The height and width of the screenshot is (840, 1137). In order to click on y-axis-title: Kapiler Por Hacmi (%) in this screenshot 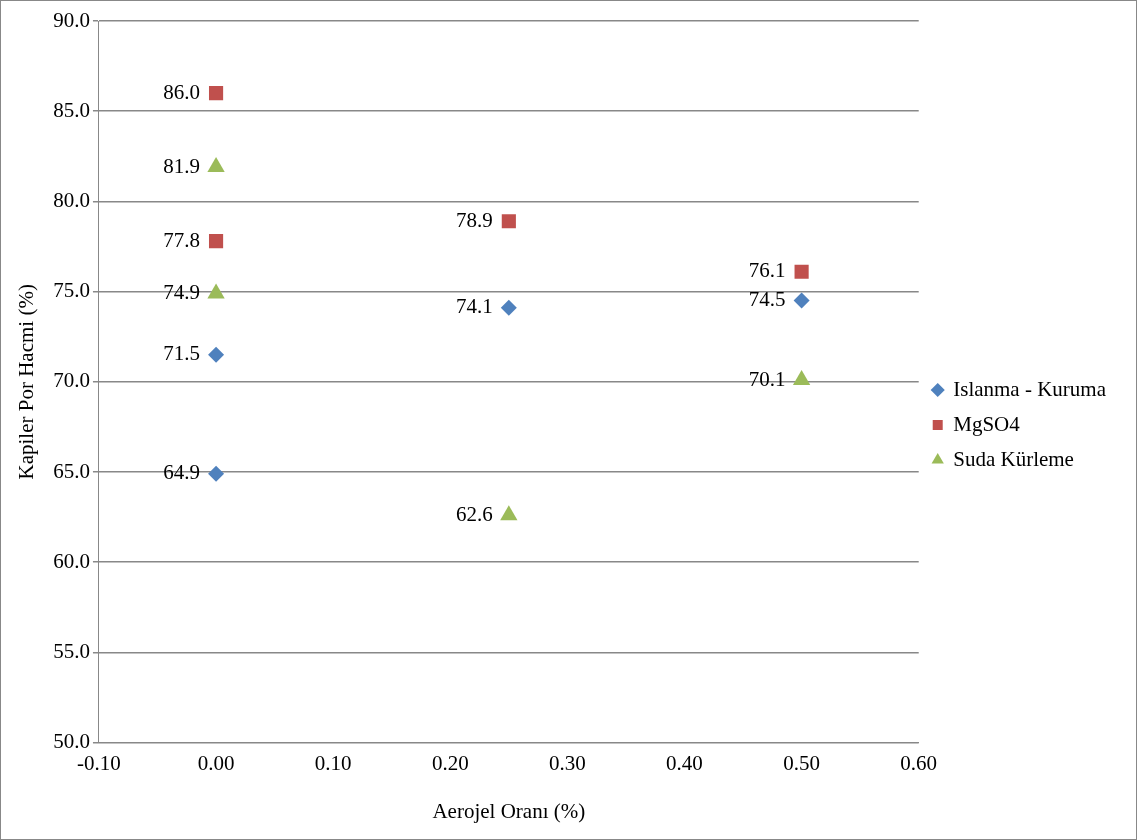, I will do `click(26, 382)`.